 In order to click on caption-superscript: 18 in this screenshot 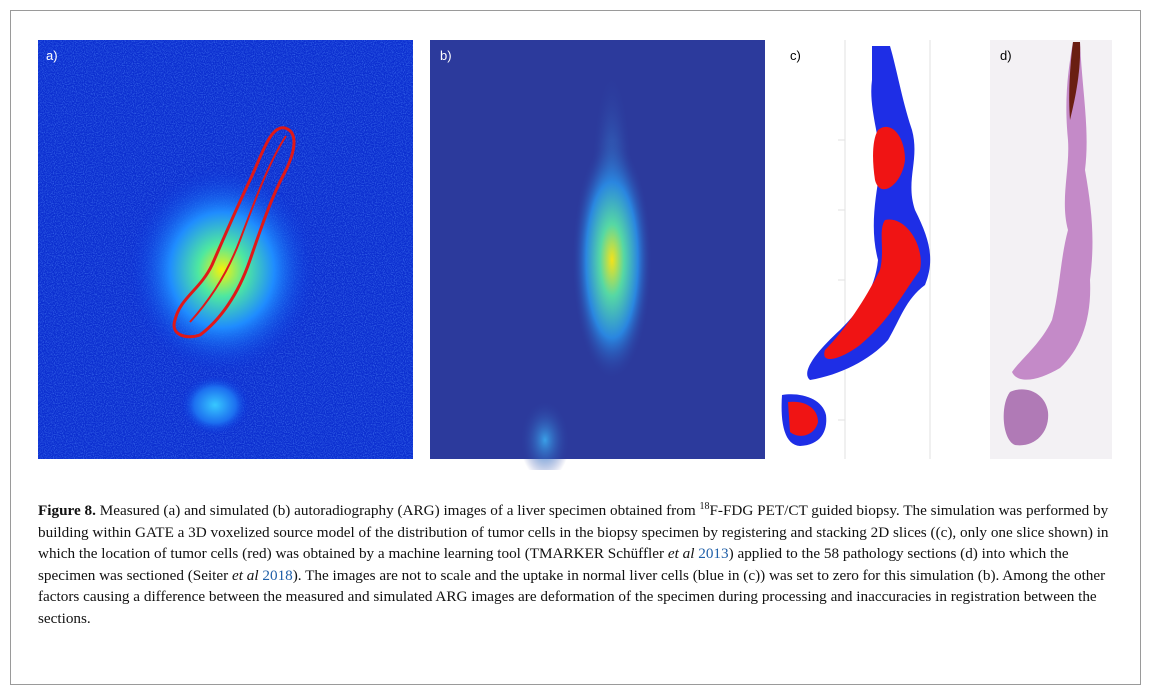, I will do `click(704, 506)`.